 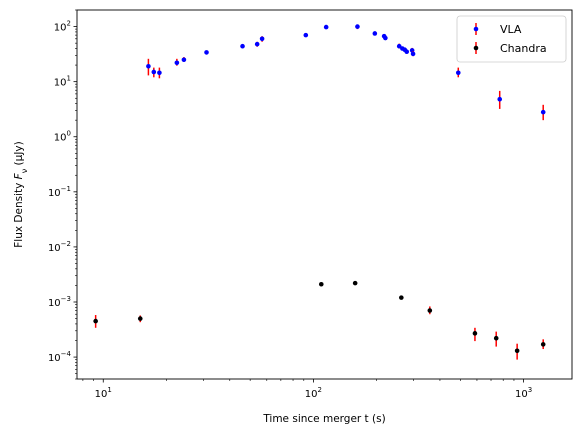 I want to click on y-tick-label: 10², so click(x=62, y=27).